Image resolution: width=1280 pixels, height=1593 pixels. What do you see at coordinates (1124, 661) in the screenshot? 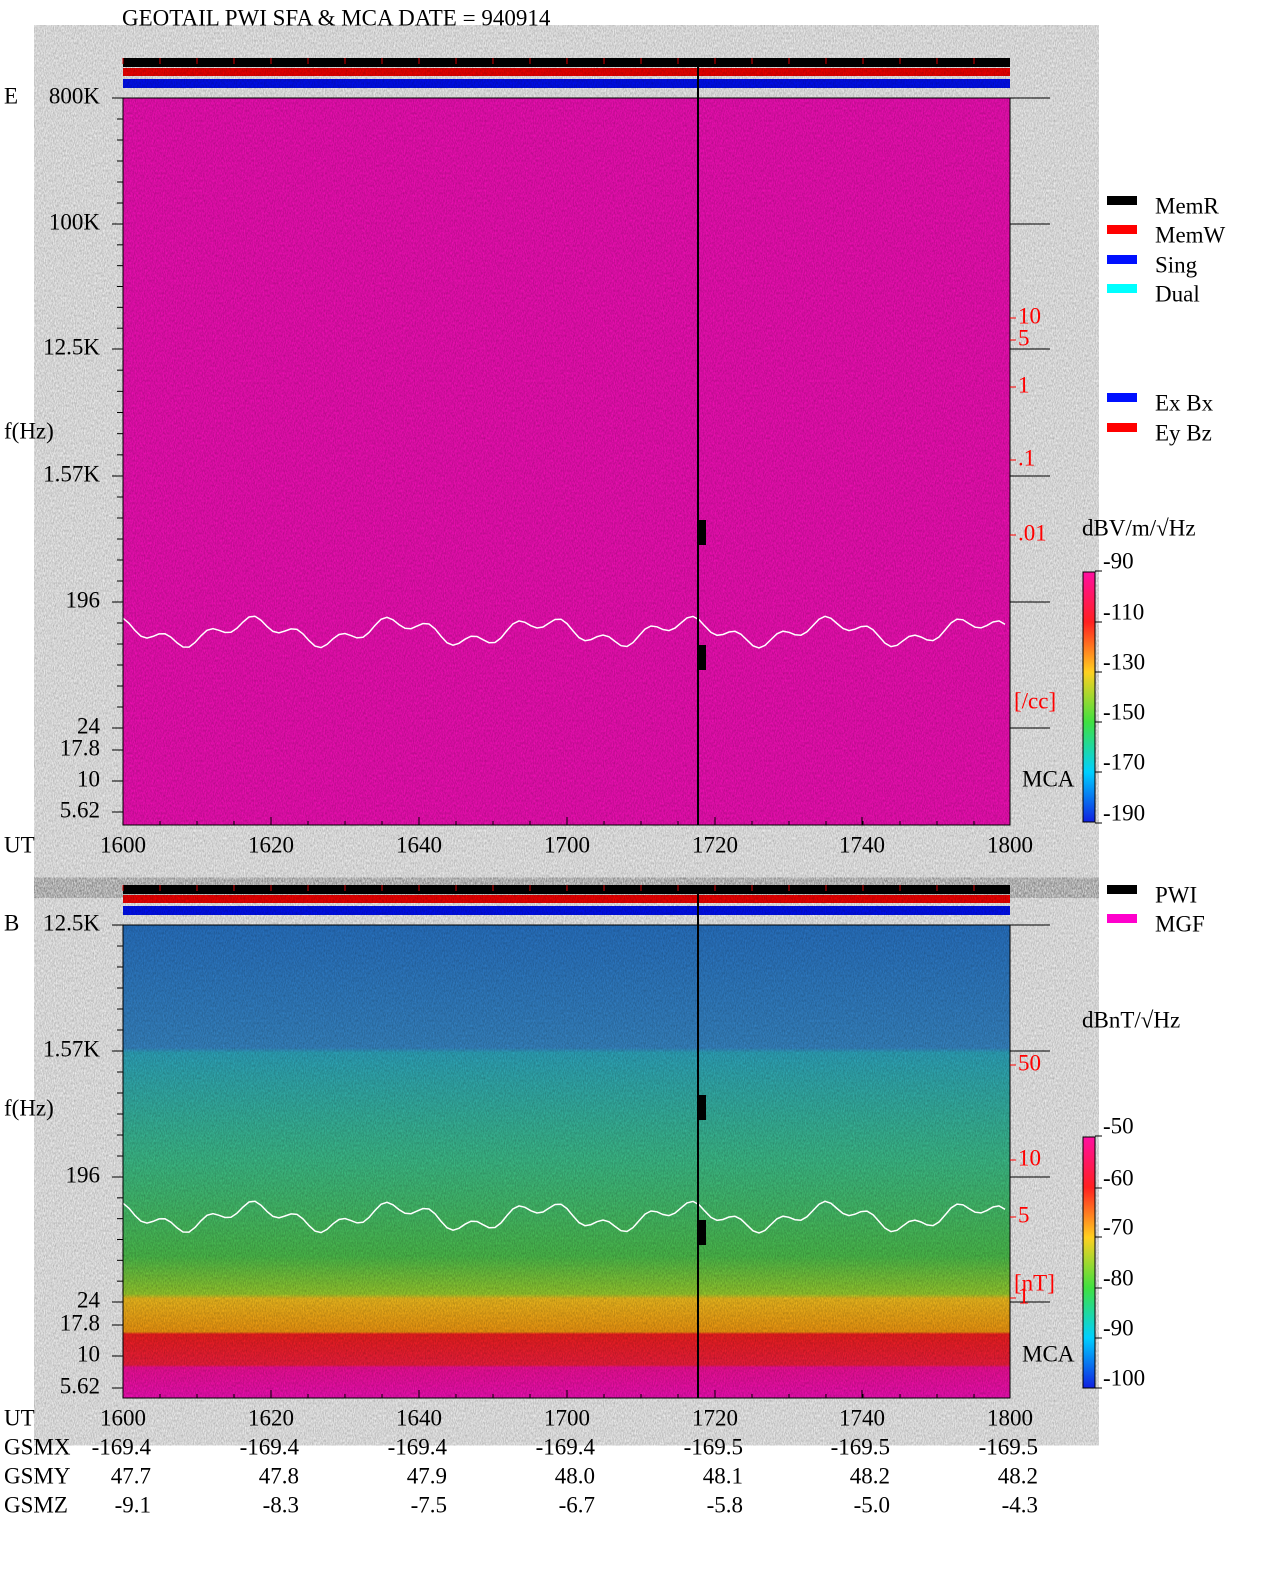
I see `colorbar-tick-label: -130` at bounding box center [1124, 661].